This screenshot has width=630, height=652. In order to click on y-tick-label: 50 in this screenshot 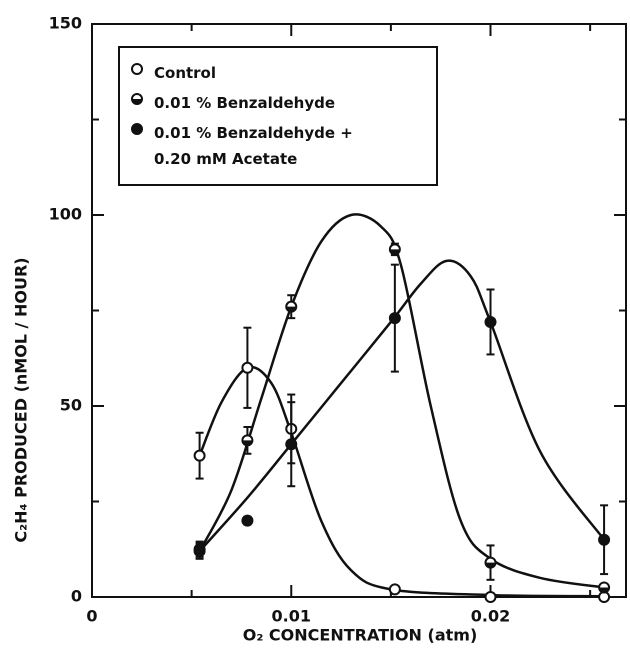, I will do `click(71, 405)`.